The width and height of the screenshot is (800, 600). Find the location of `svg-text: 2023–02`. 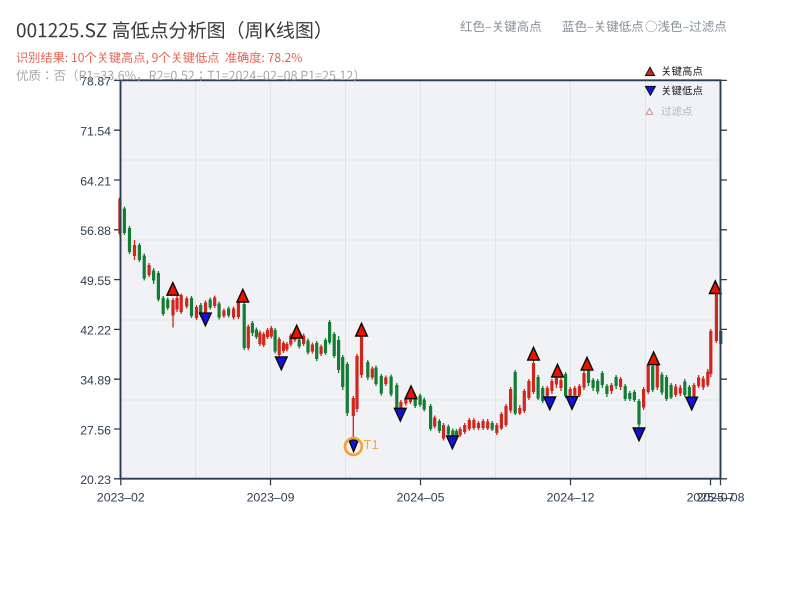

svg-text: 2023–02 is located at coordinates (121, 498).